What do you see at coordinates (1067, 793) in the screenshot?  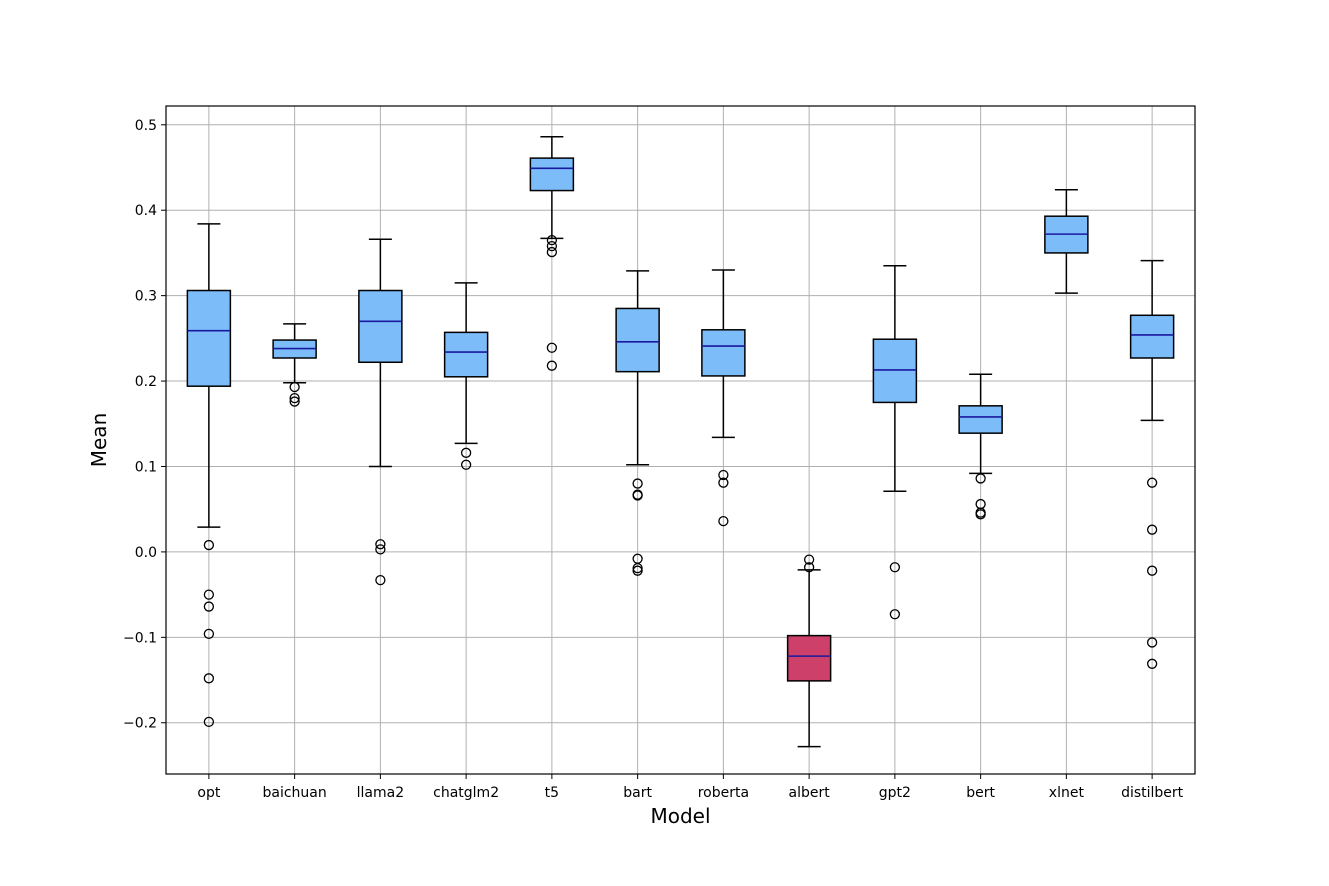 I see `x-tick-label: xlnet` at bounding box center [1067, 793].